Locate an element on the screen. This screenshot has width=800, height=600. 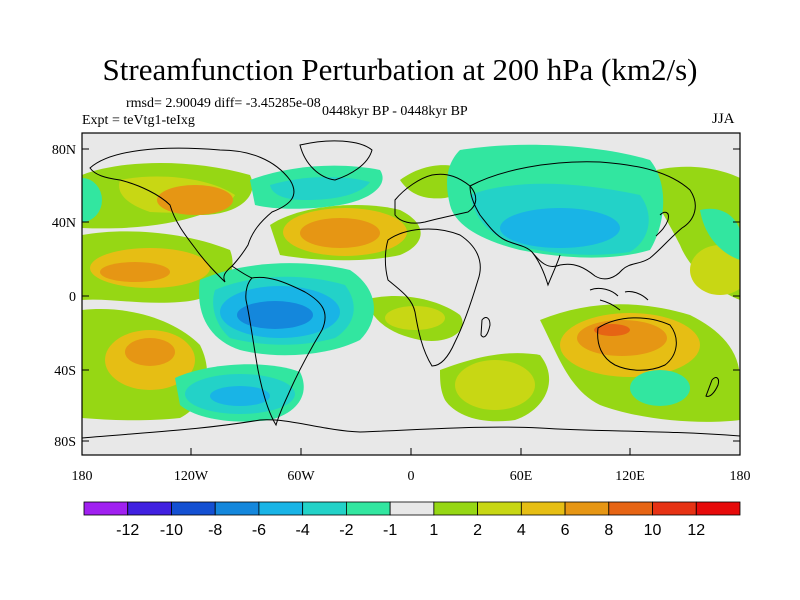
lon-tick-120e: 120E is located at coordinates (630, 476).